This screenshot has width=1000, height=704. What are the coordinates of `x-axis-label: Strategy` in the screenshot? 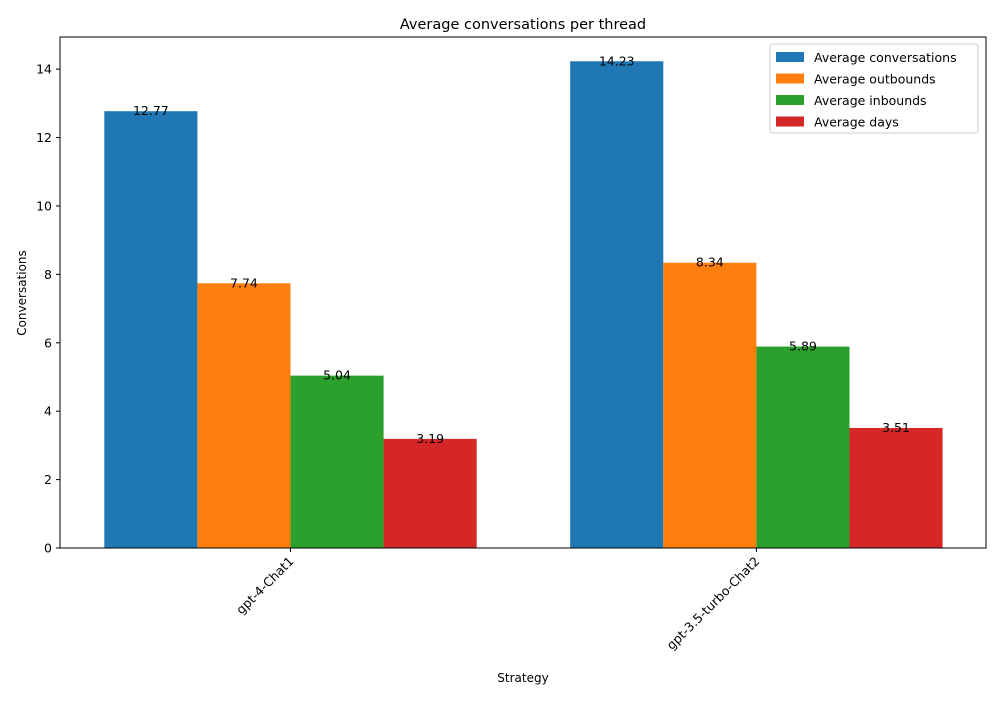 It's located at (522, 678).